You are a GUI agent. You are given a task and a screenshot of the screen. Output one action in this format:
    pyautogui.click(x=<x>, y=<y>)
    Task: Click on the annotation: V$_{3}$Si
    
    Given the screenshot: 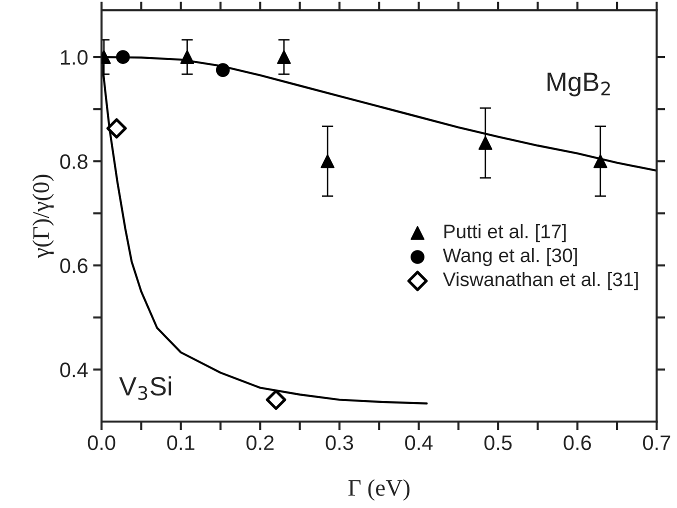 What is the action you would take?
    pyautogui.click(x=145, y=388)
    